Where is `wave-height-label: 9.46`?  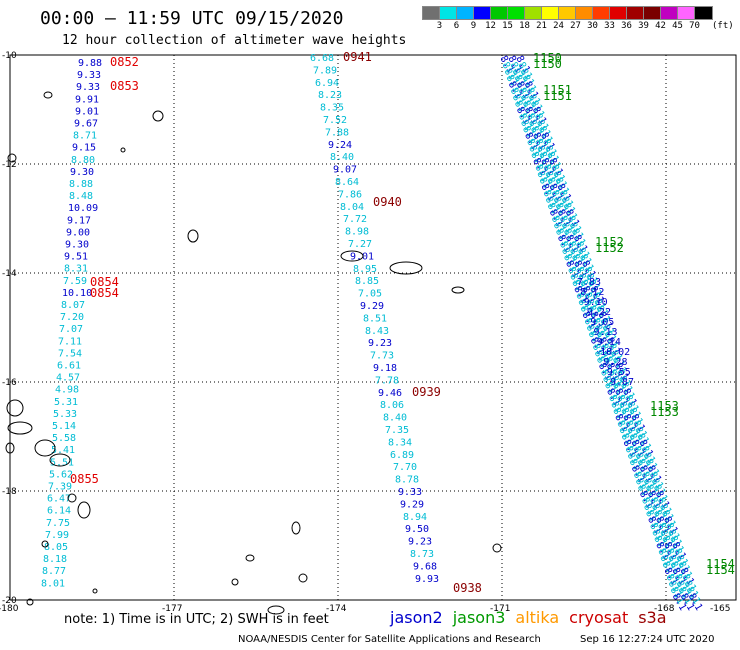
wave-height-label: 9.46 is located at coordinates (390, 393).